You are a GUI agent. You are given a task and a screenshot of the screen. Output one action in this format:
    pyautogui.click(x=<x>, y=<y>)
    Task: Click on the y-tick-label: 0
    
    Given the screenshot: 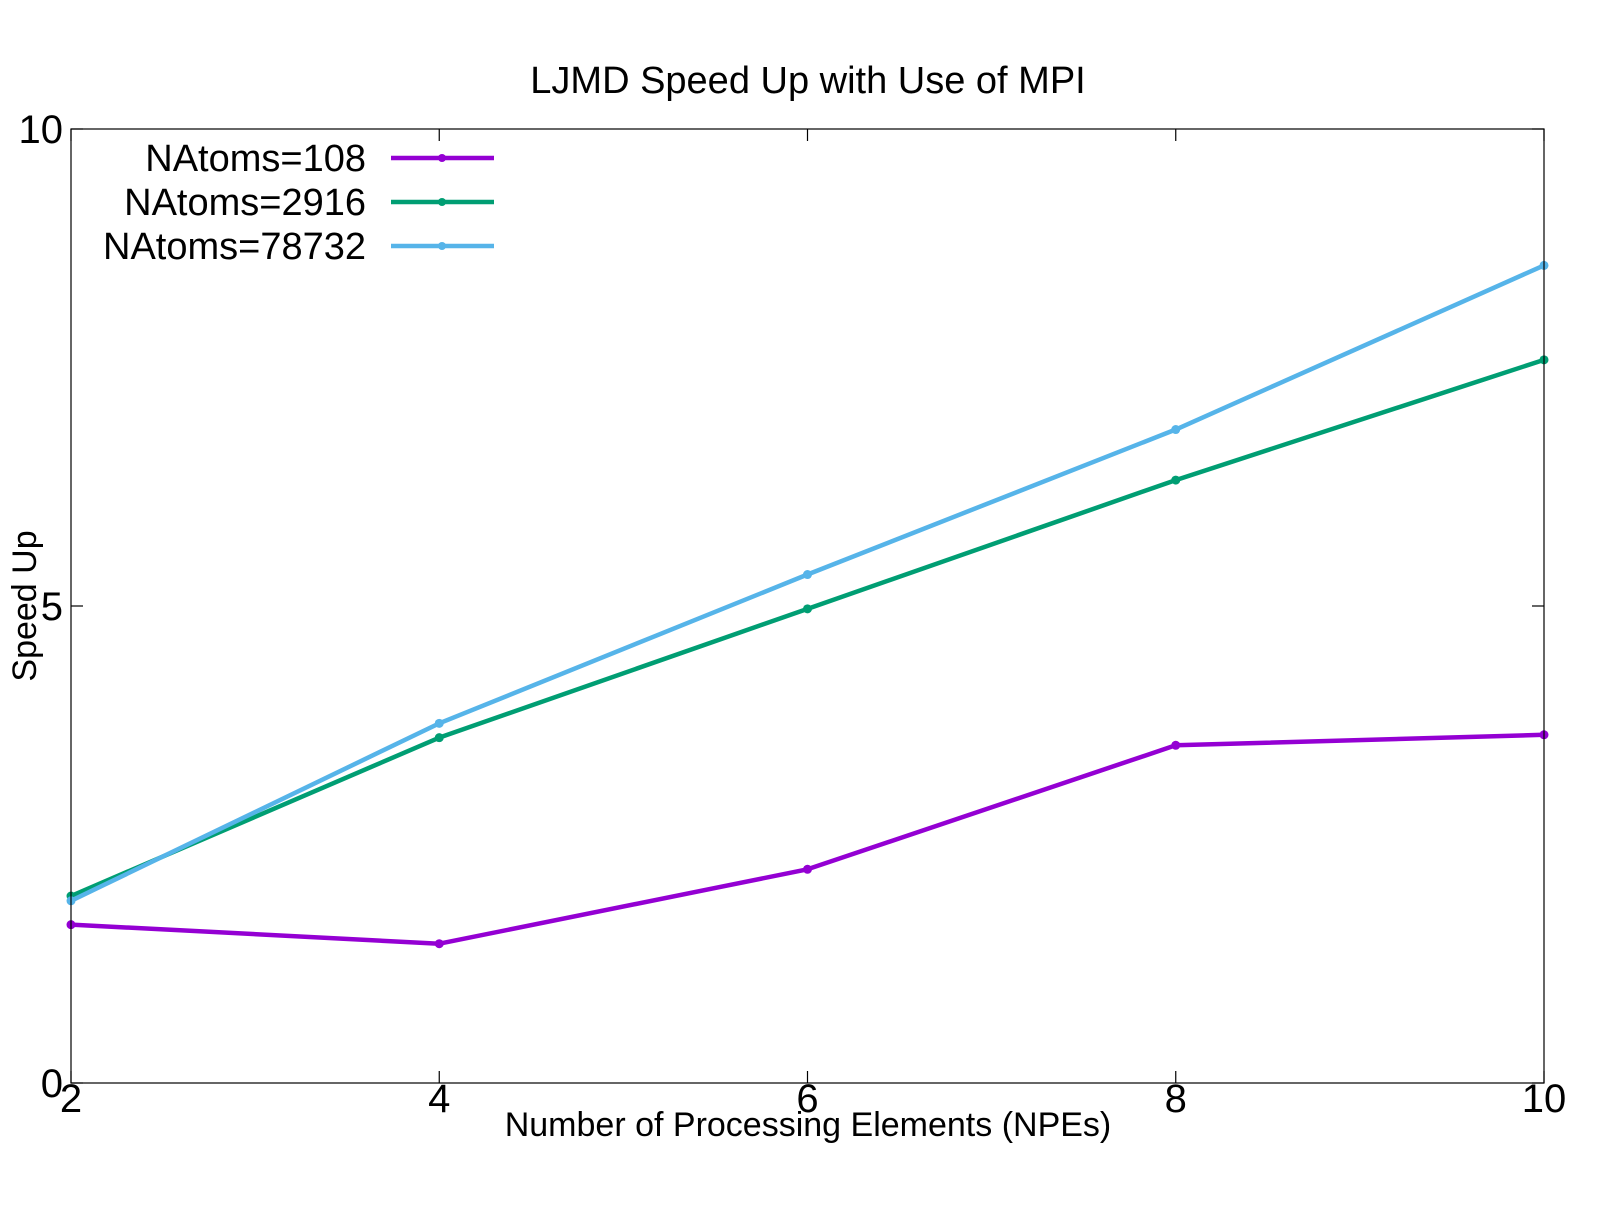 What is the action you would take?
    pyautogui.click(x=52, y=1084)
    